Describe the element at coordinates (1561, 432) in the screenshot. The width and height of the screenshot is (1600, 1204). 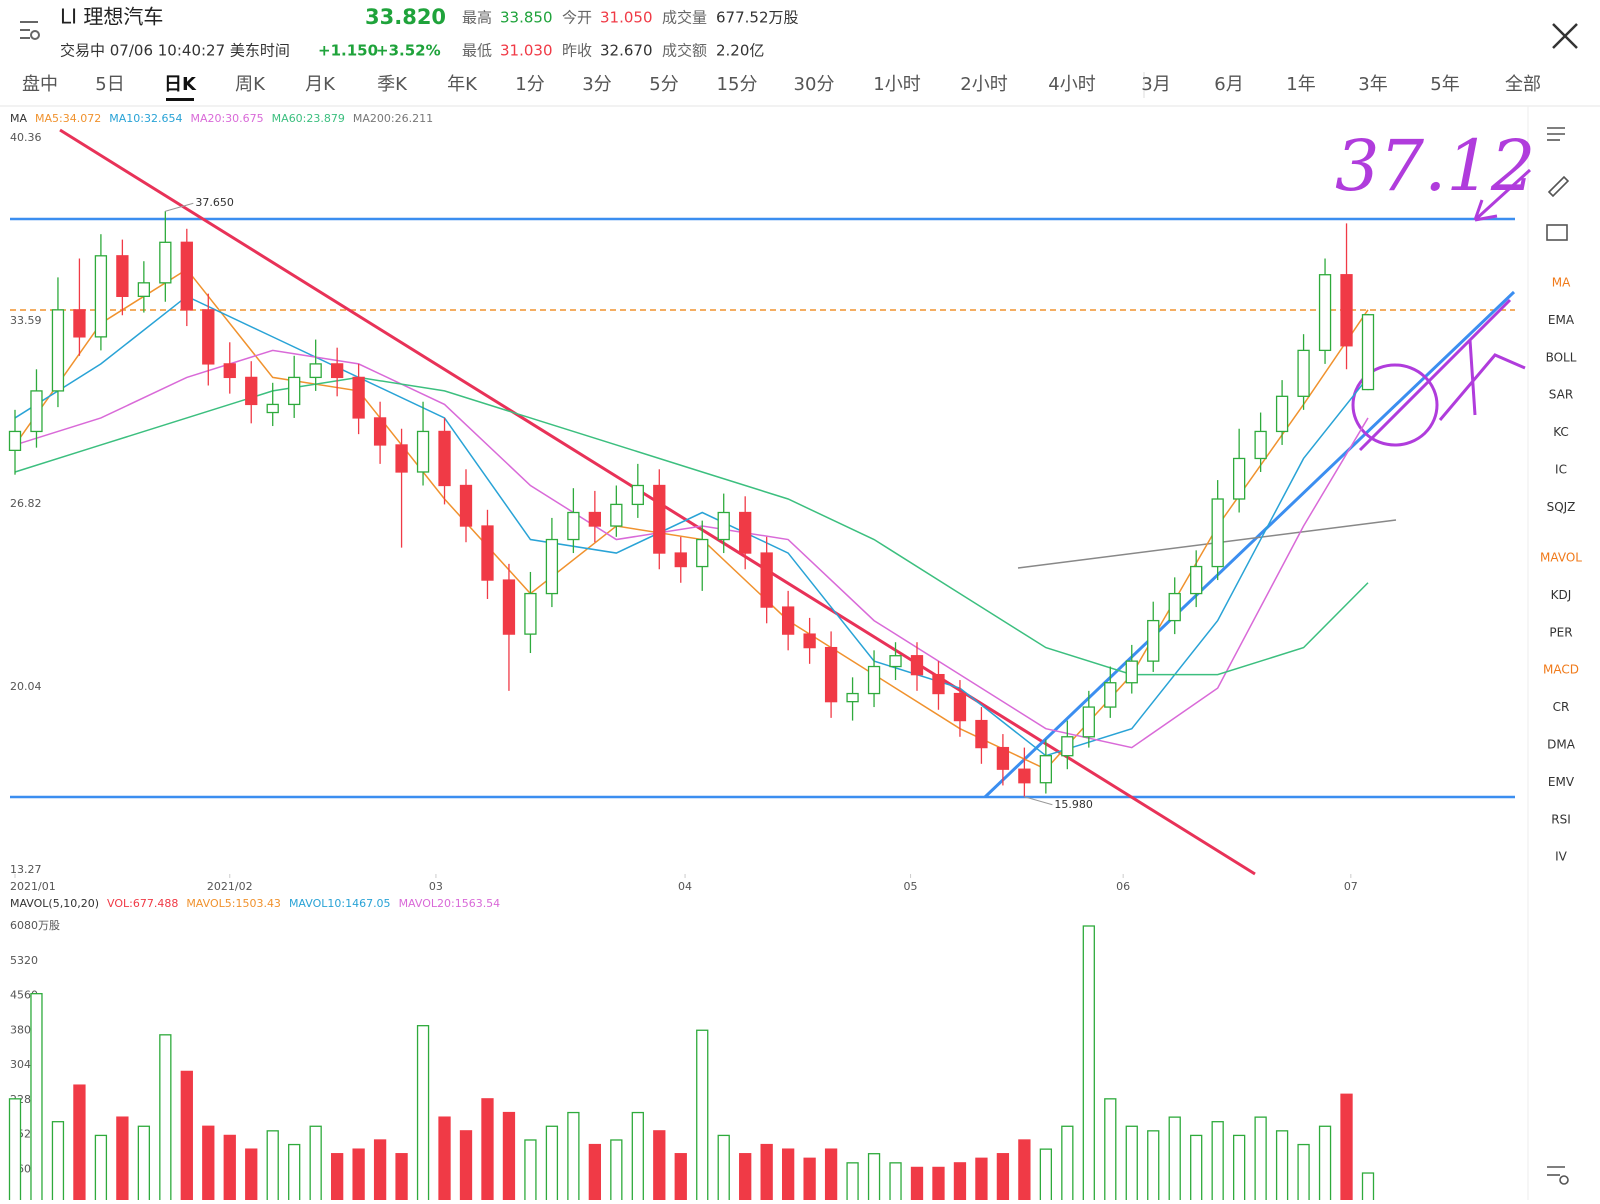
I see `indicator: KC` at that location.